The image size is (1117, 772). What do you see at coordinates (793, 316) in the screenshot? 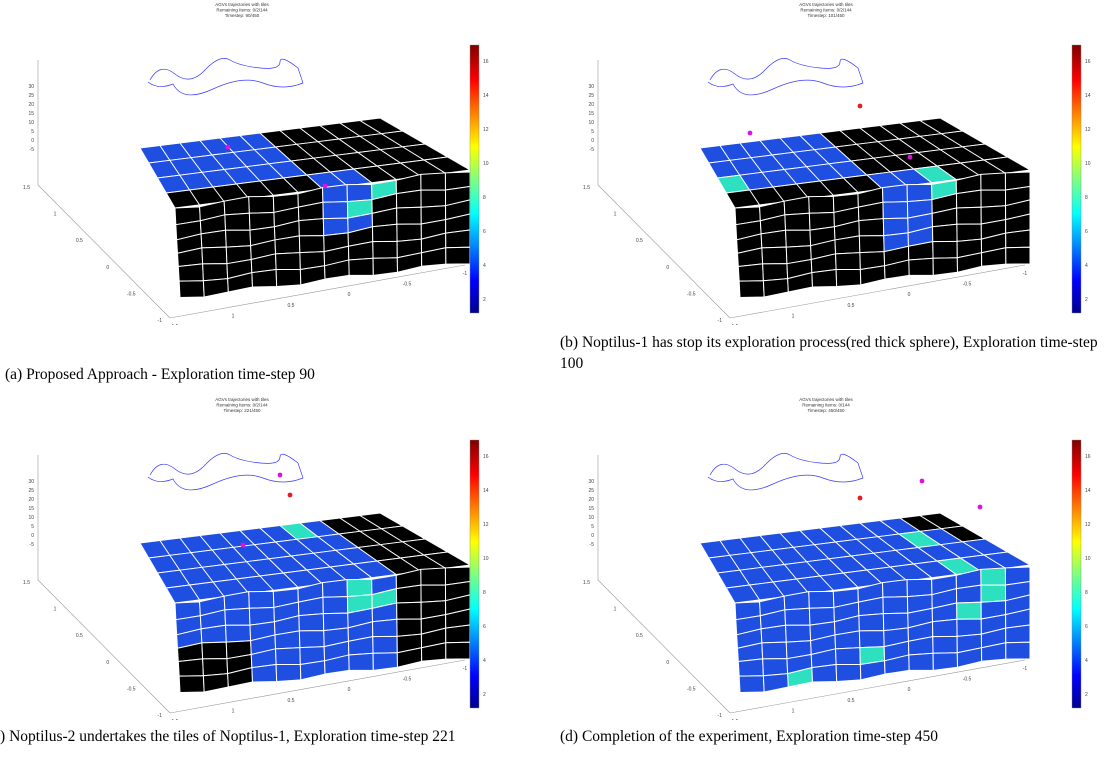
I see `x-tick-label: 1` at bounding box center [793, 316].